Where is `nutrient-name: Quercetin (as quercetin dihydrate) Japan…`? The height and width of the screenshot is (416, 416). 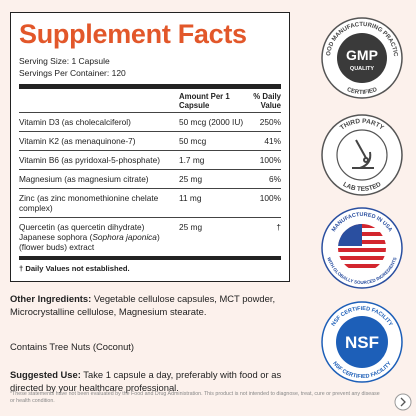
nutrient-name: Quercetin (as quercetin dihydrate) Japan… is located at coordinates (99, 236).